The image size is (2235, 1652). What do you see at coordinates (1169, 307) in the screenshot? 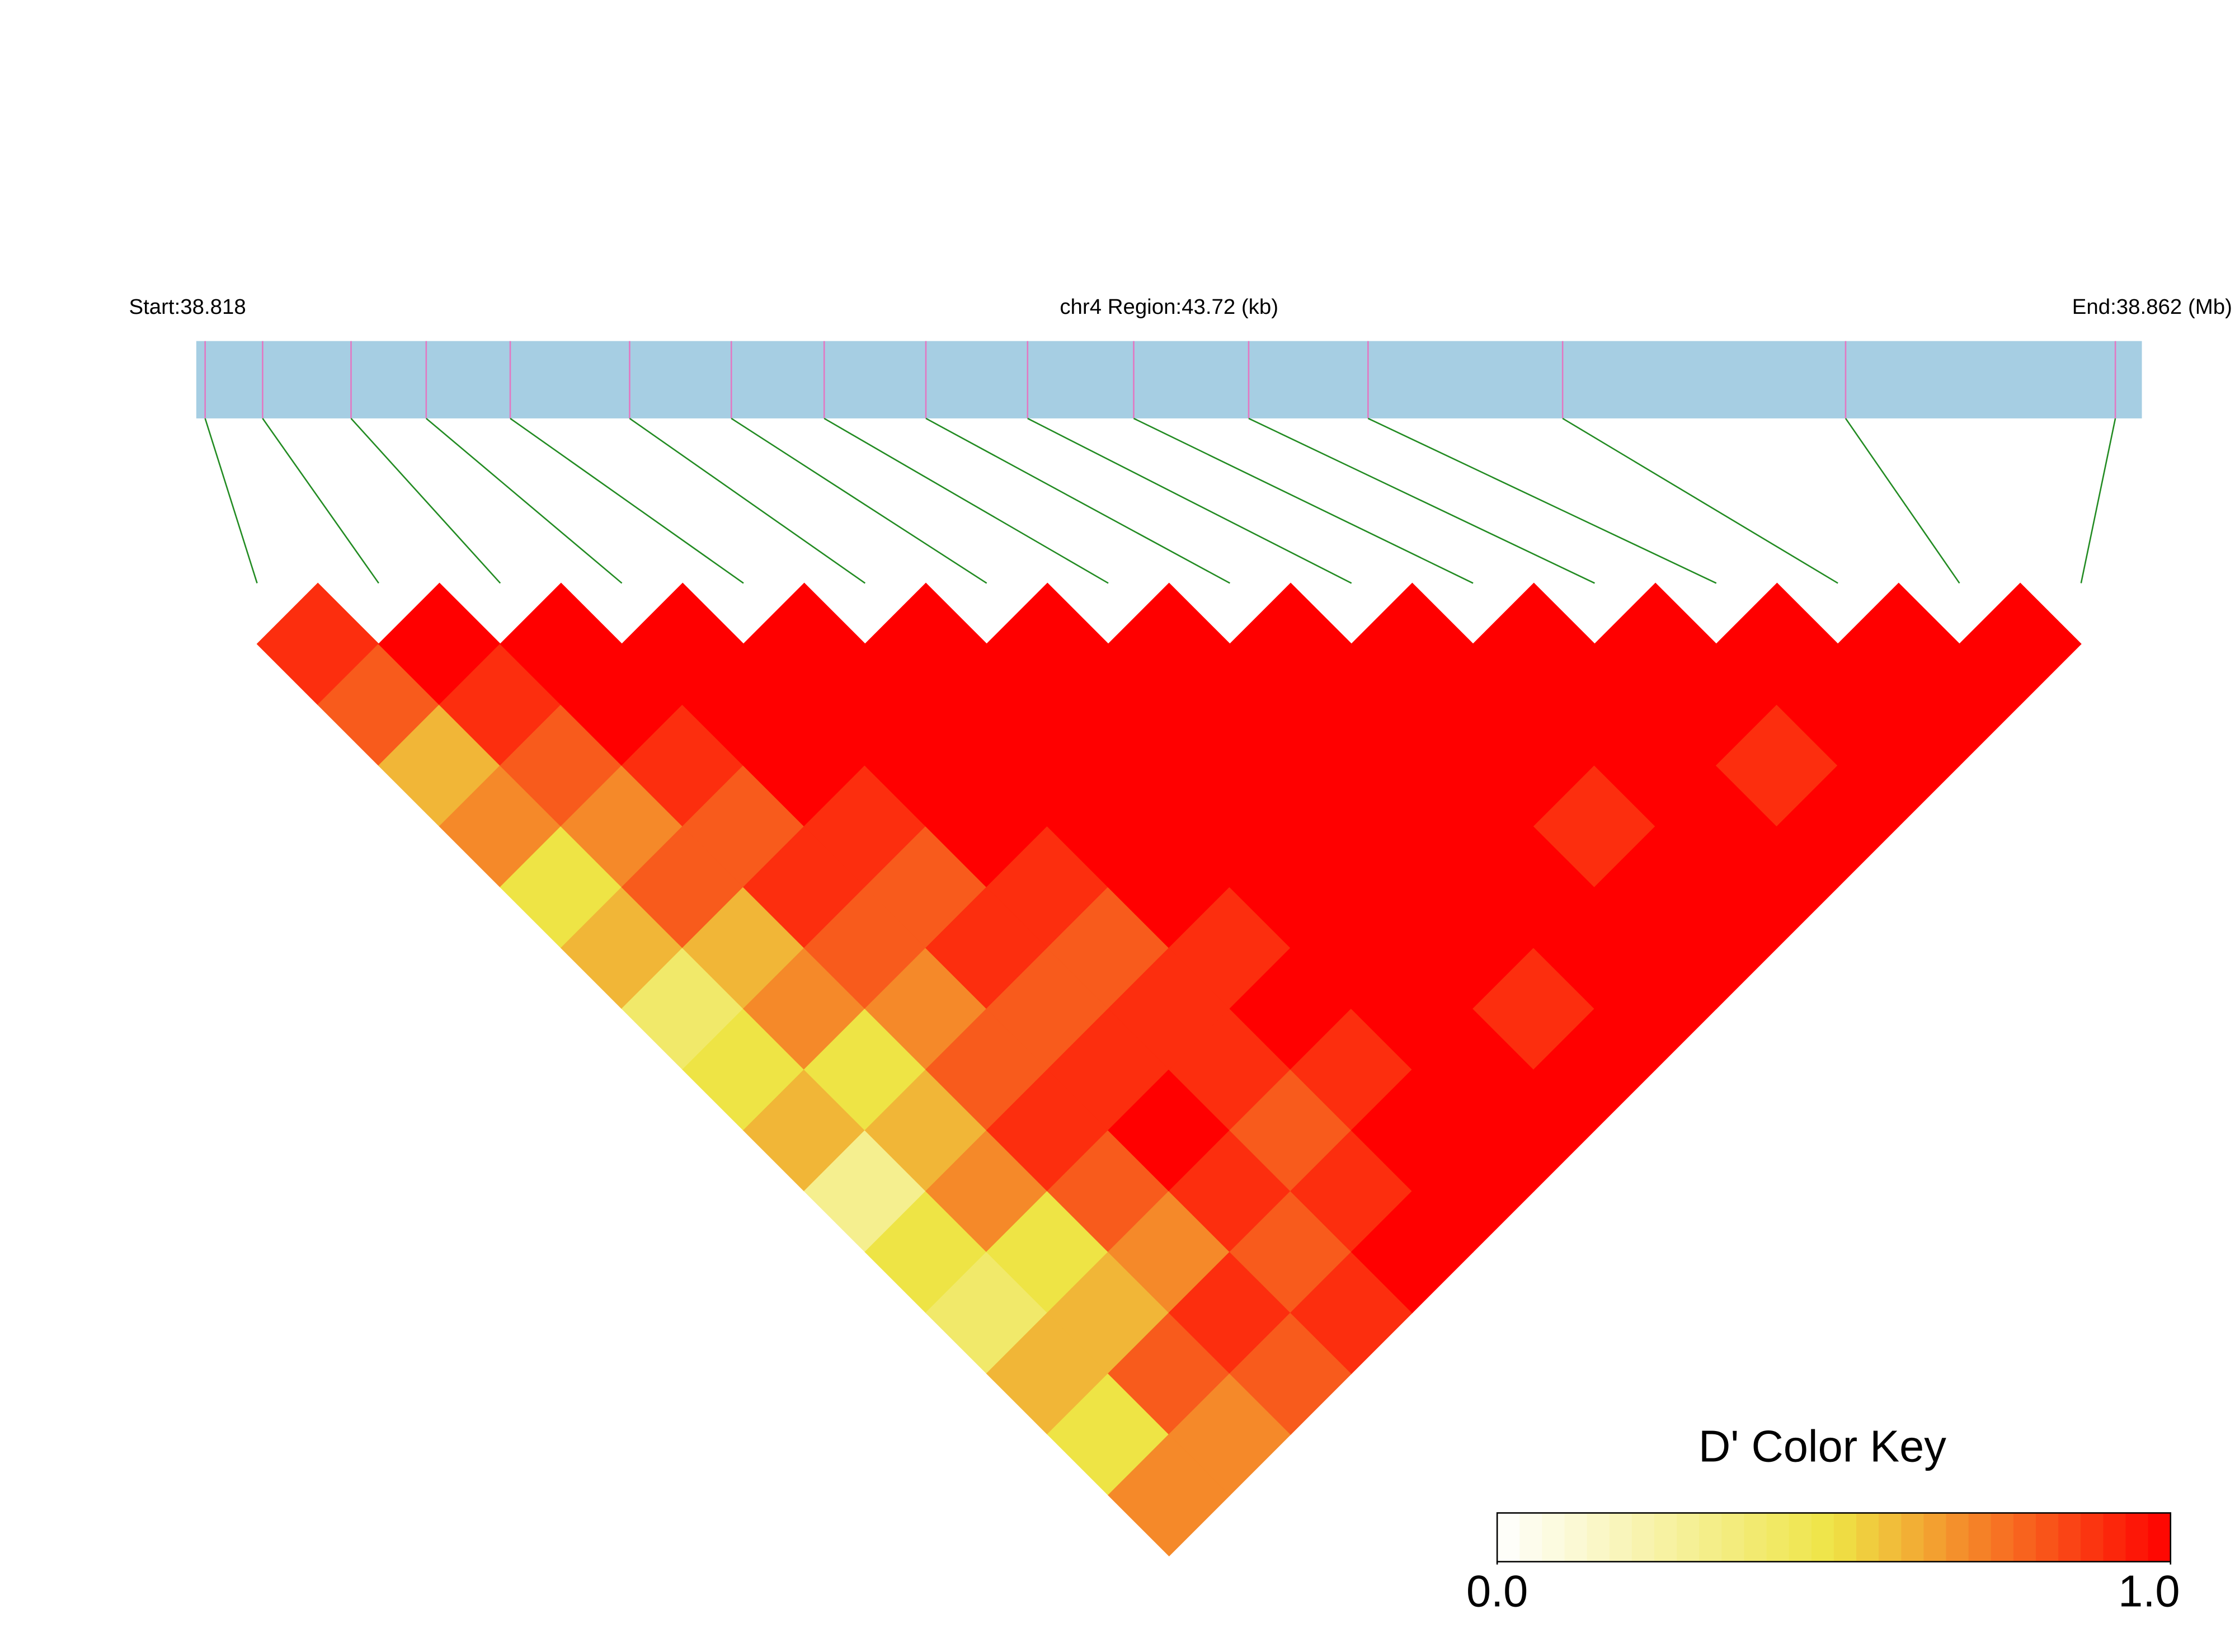
I see `chart-title: chr4 Region:43.72 (kb)` at bounding box center [1169, 307].